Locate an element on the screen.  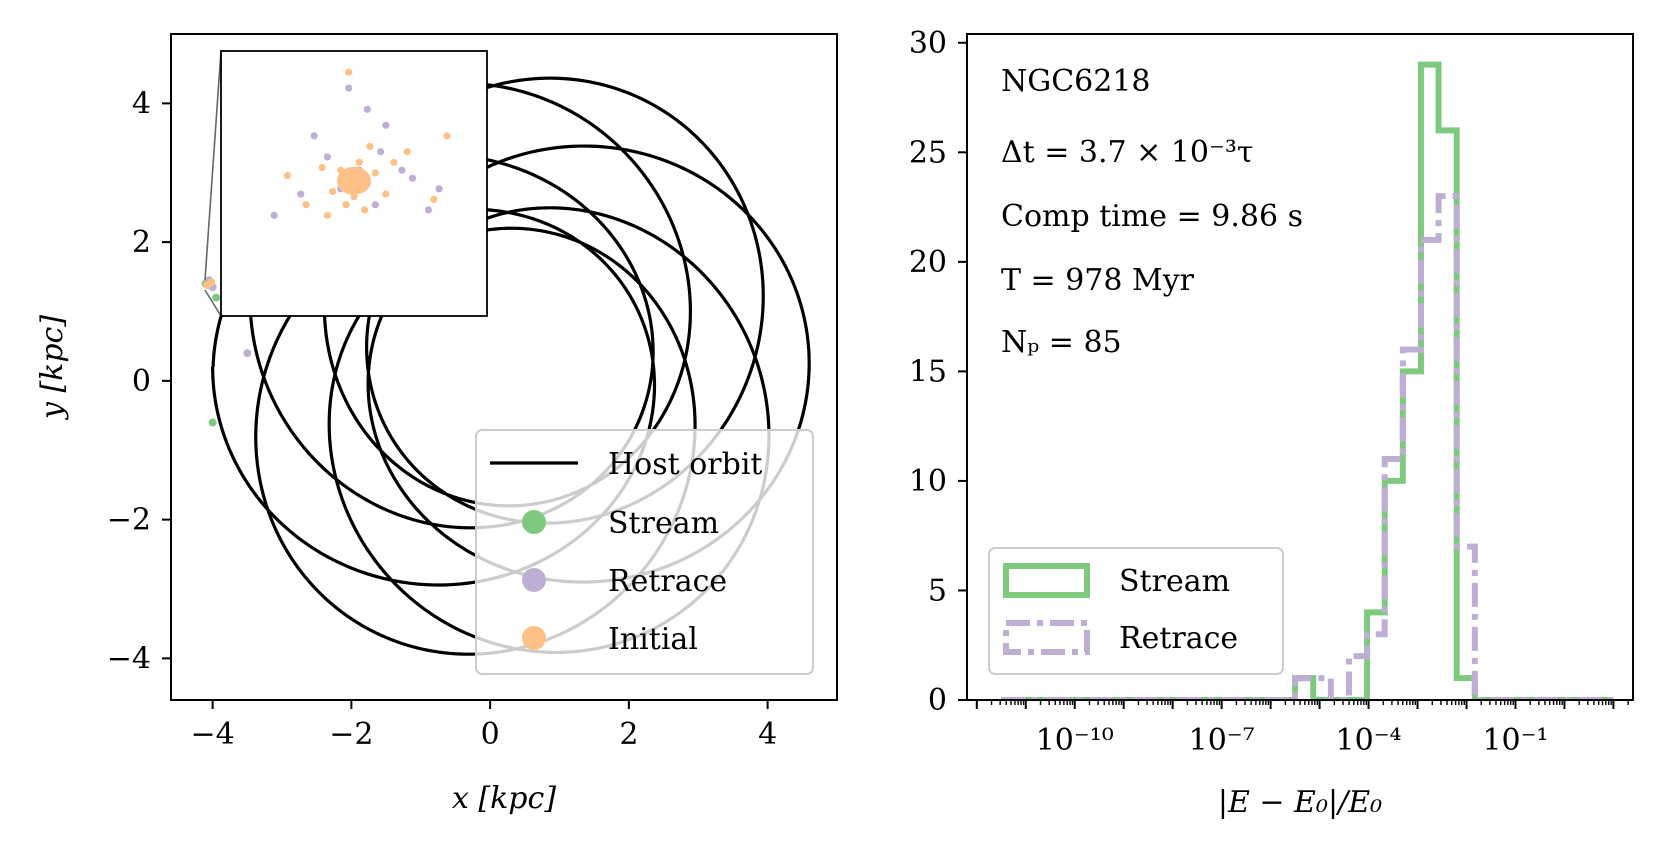
legend-retrace-swatch is located at coordinates (534, 580).